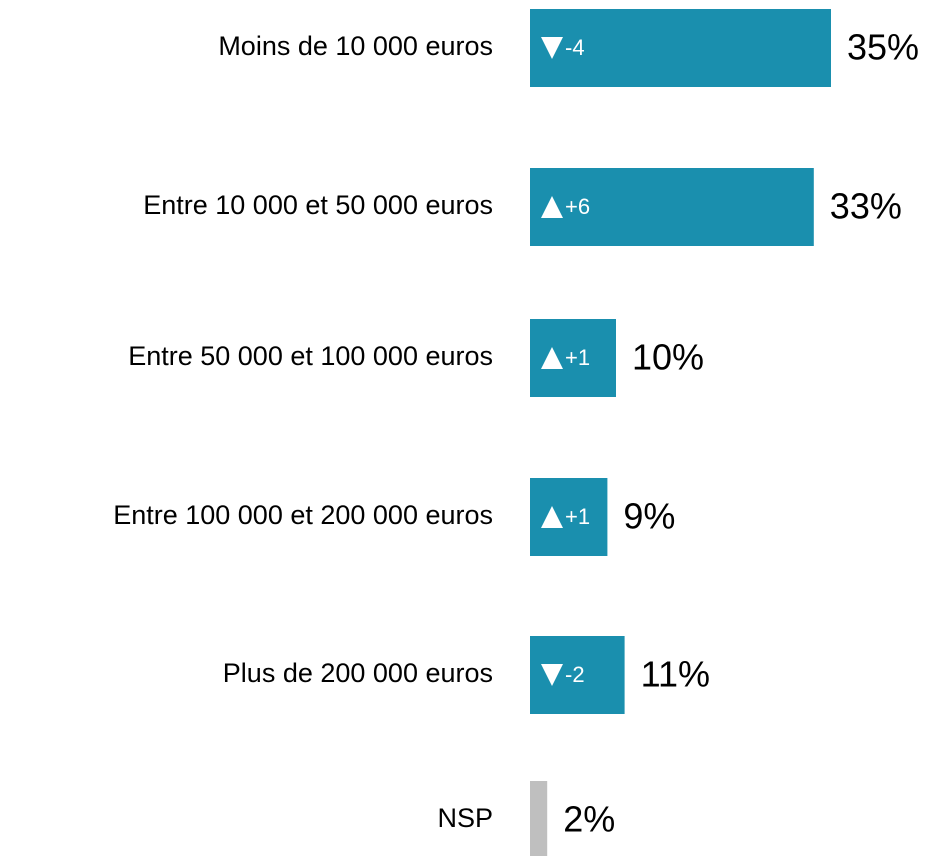 This screenshot has width=934, height=856. What do you see at coordinates (575, 674) in the screenshot?
I see `change-label: -2` at bounding box center [575, 674].